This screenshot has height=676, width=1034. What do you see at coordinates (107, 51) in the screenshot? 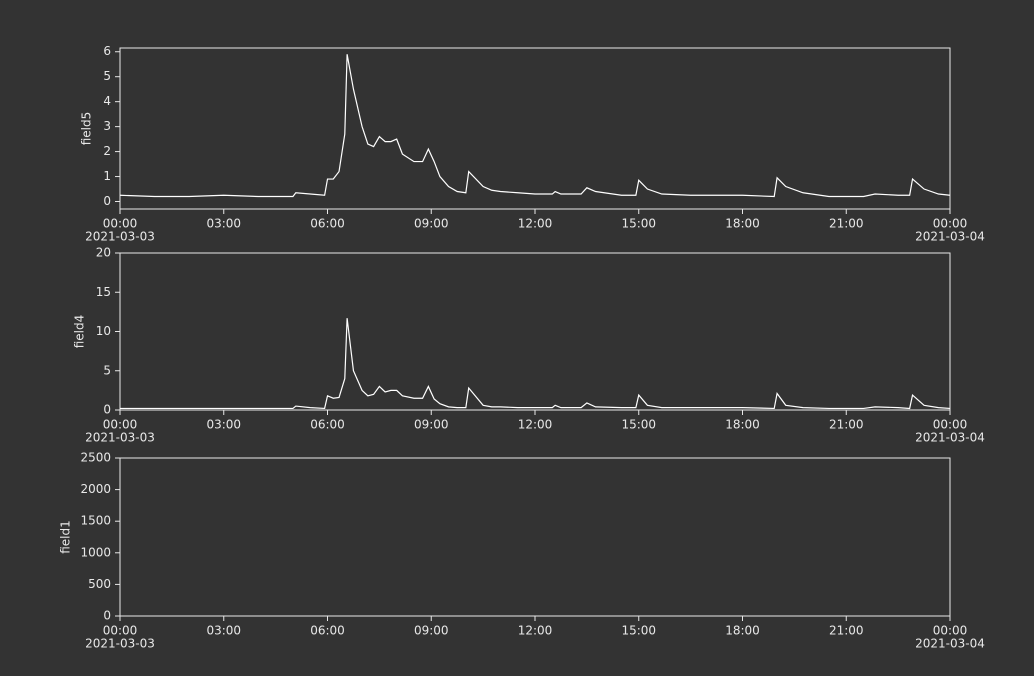
I see `y-tick-label: 6` at bounding box center [107, 51].